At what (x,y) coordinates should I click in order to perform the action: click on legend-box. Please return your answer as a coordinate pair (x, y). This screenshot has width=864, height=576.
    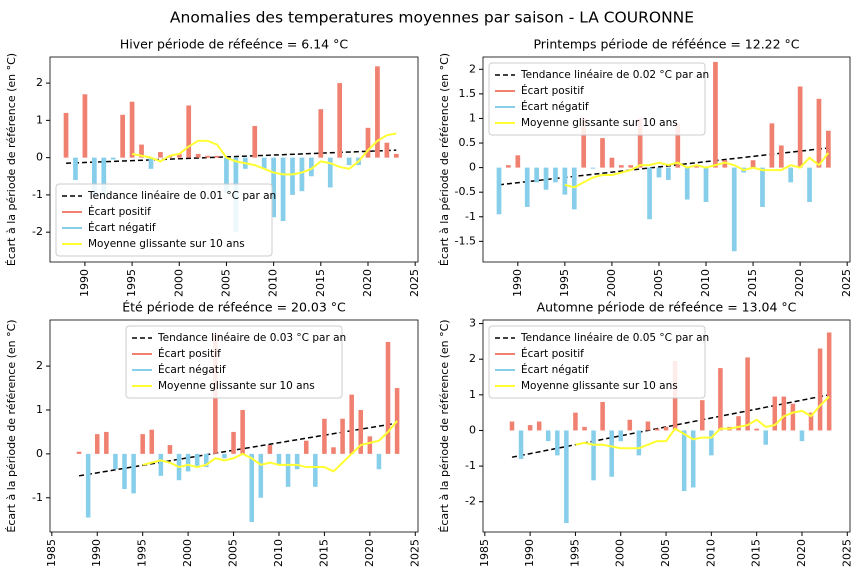
    Looking at the image, I should click on (597, 362).